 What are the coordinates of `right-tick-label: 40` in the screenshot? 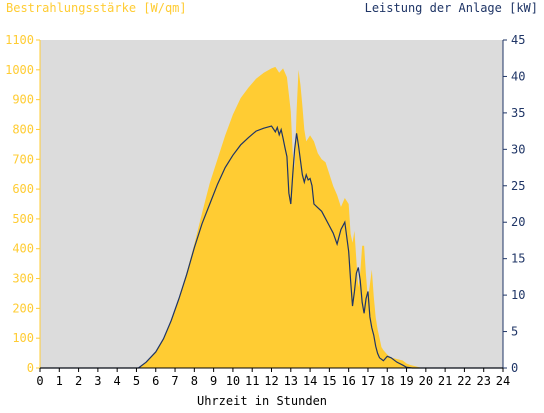 It's located at (518, 76).